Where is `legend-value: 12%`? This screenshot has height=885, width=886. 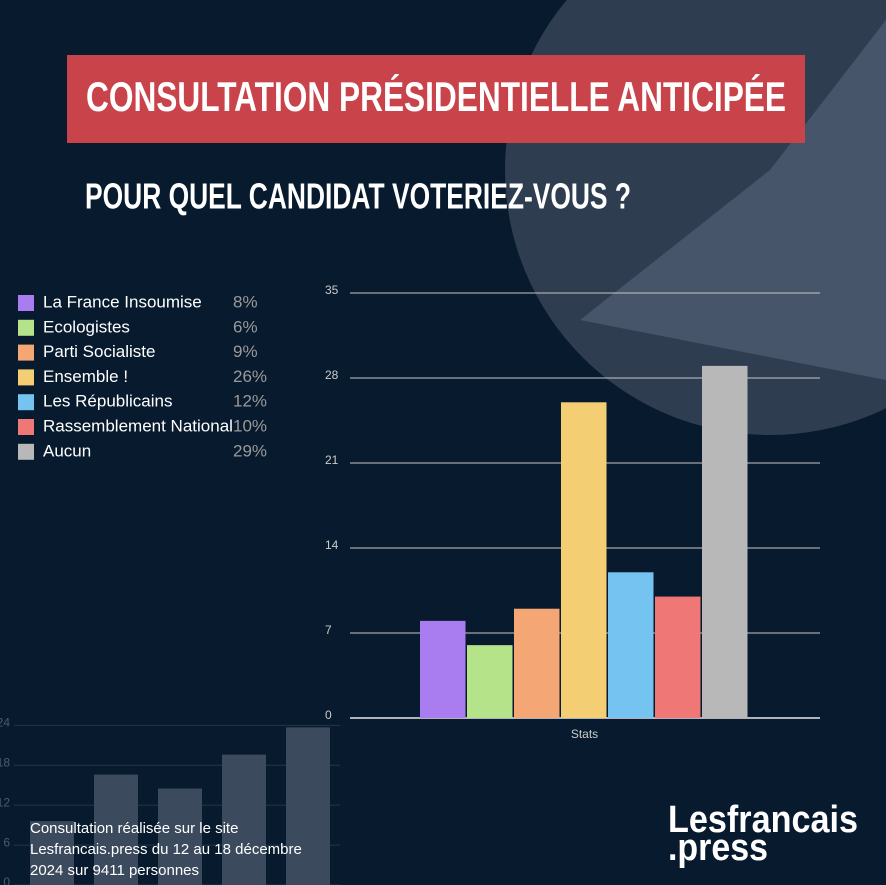
legend-value: 12% is located at coordinates (250, 401).